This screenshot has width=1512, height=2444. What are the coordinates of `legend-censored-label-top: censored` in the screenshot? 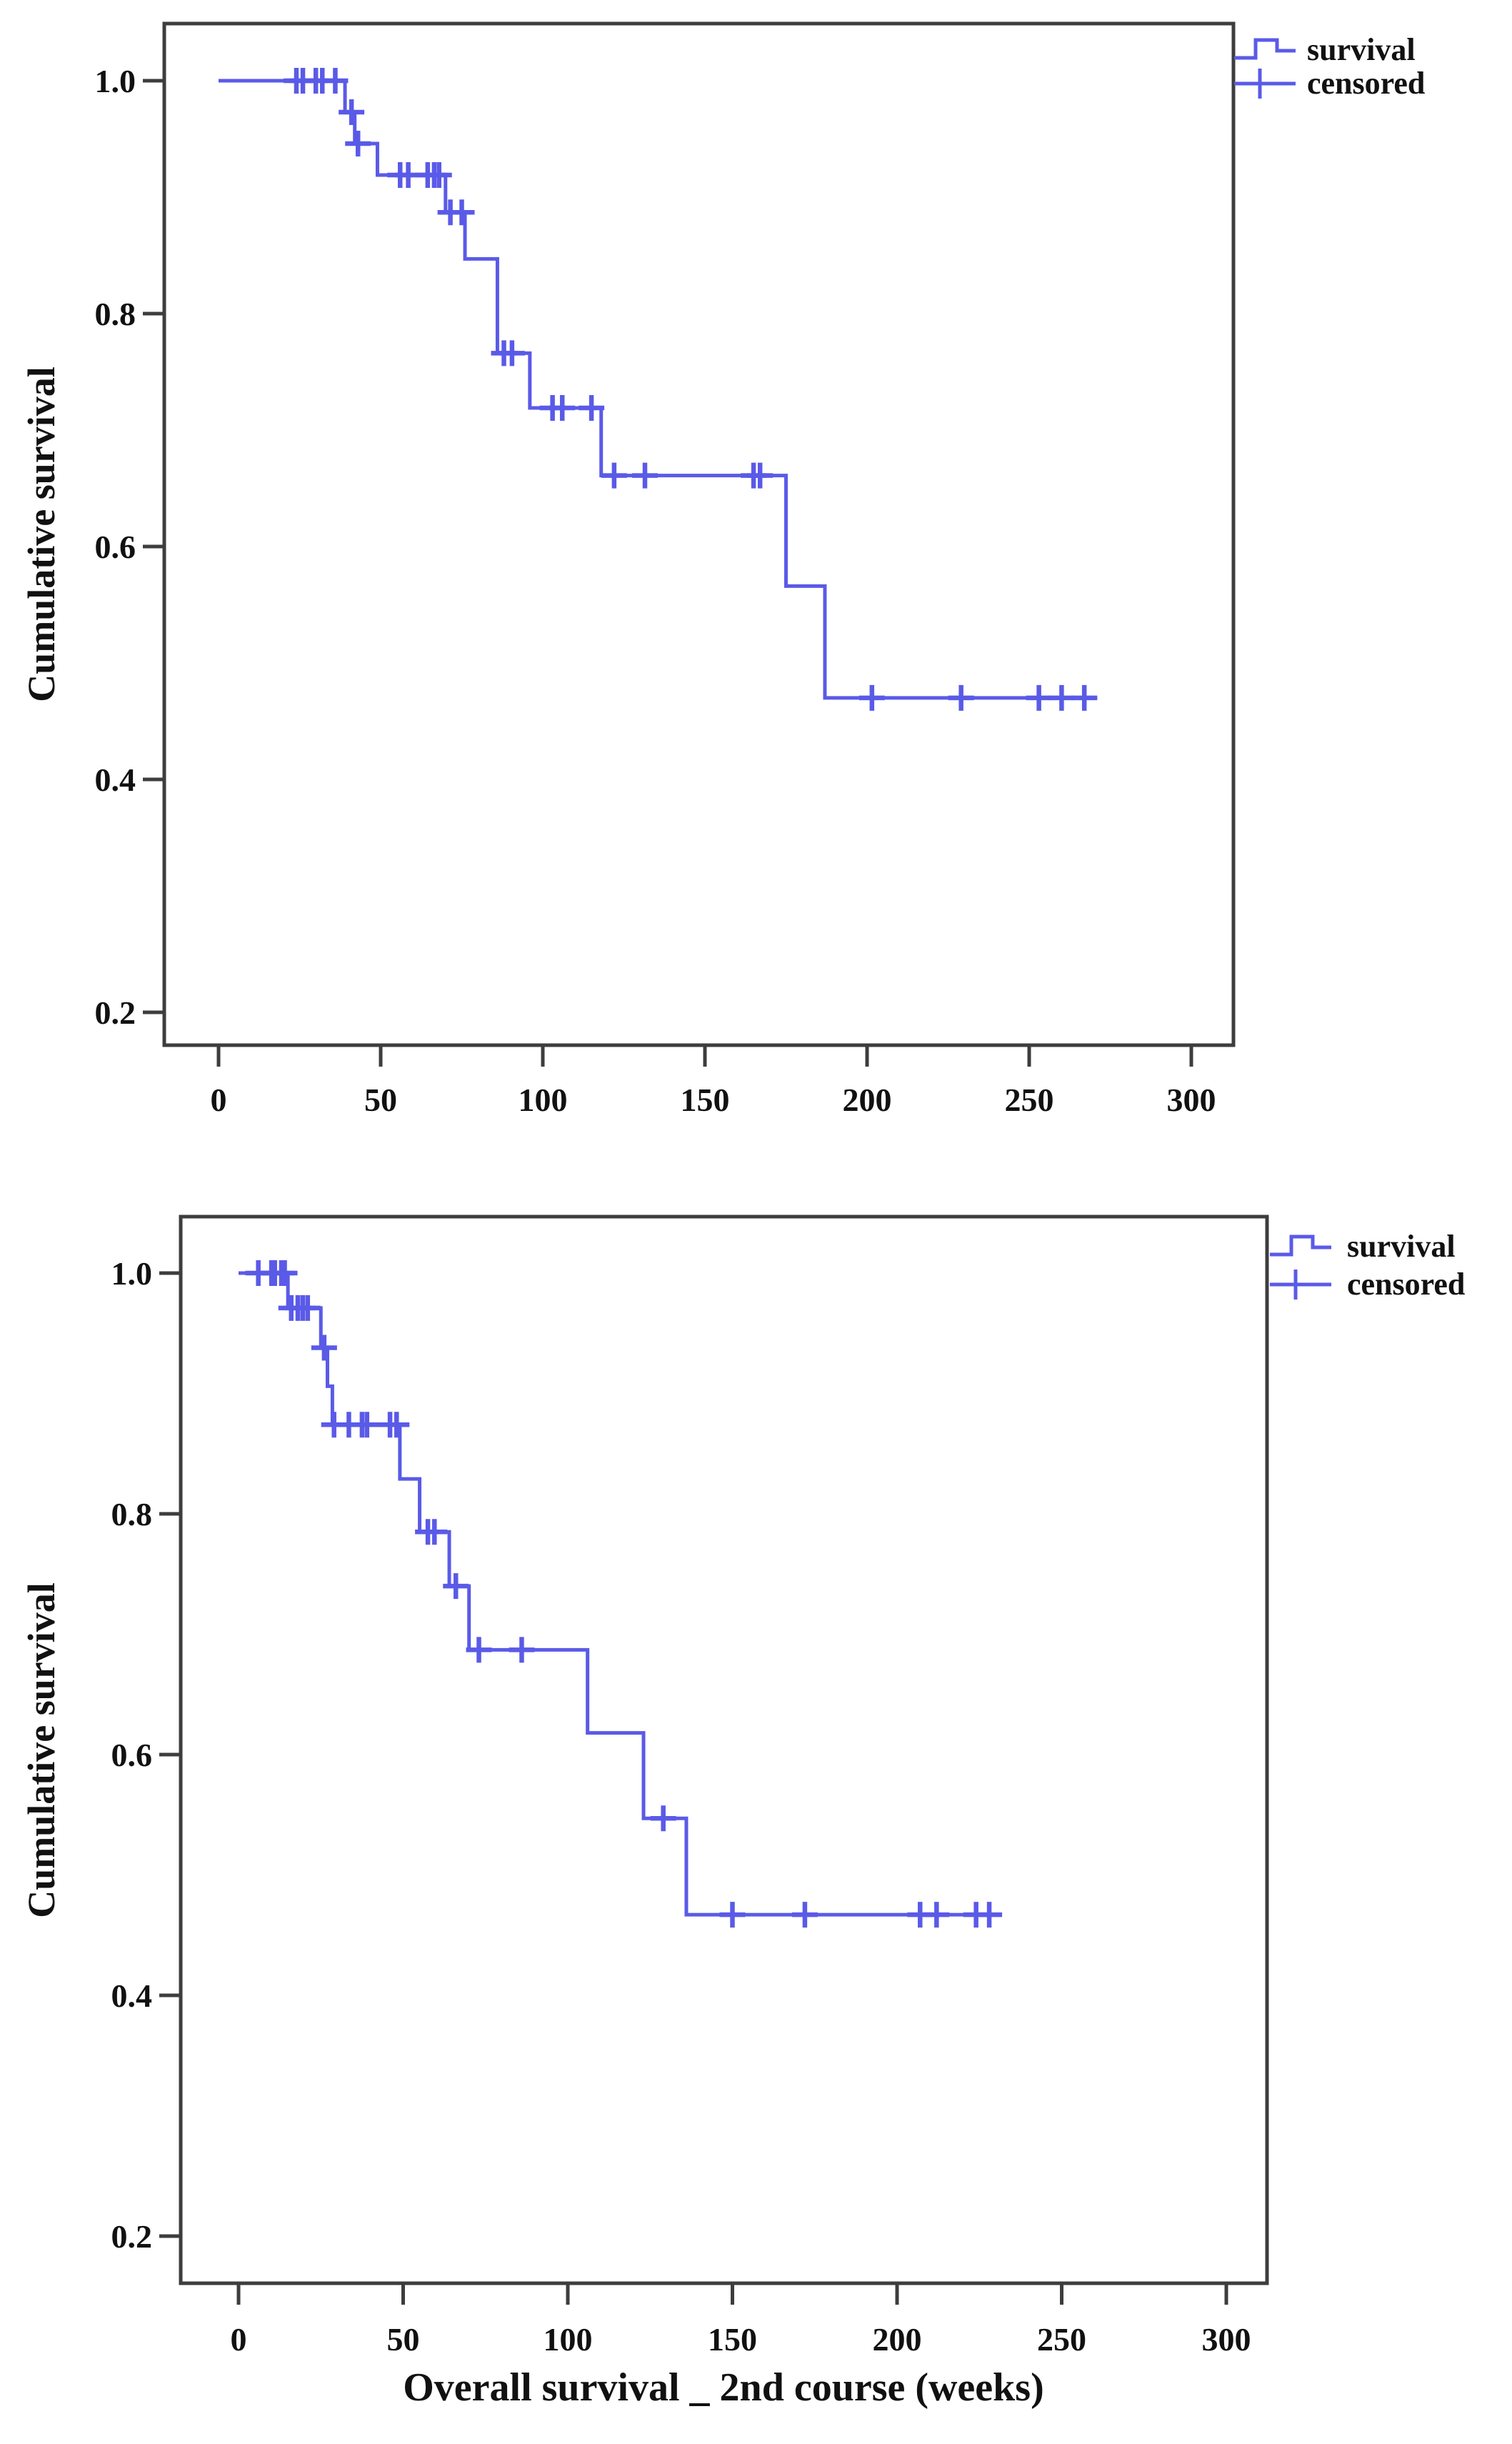 It's located at (1366, 83).